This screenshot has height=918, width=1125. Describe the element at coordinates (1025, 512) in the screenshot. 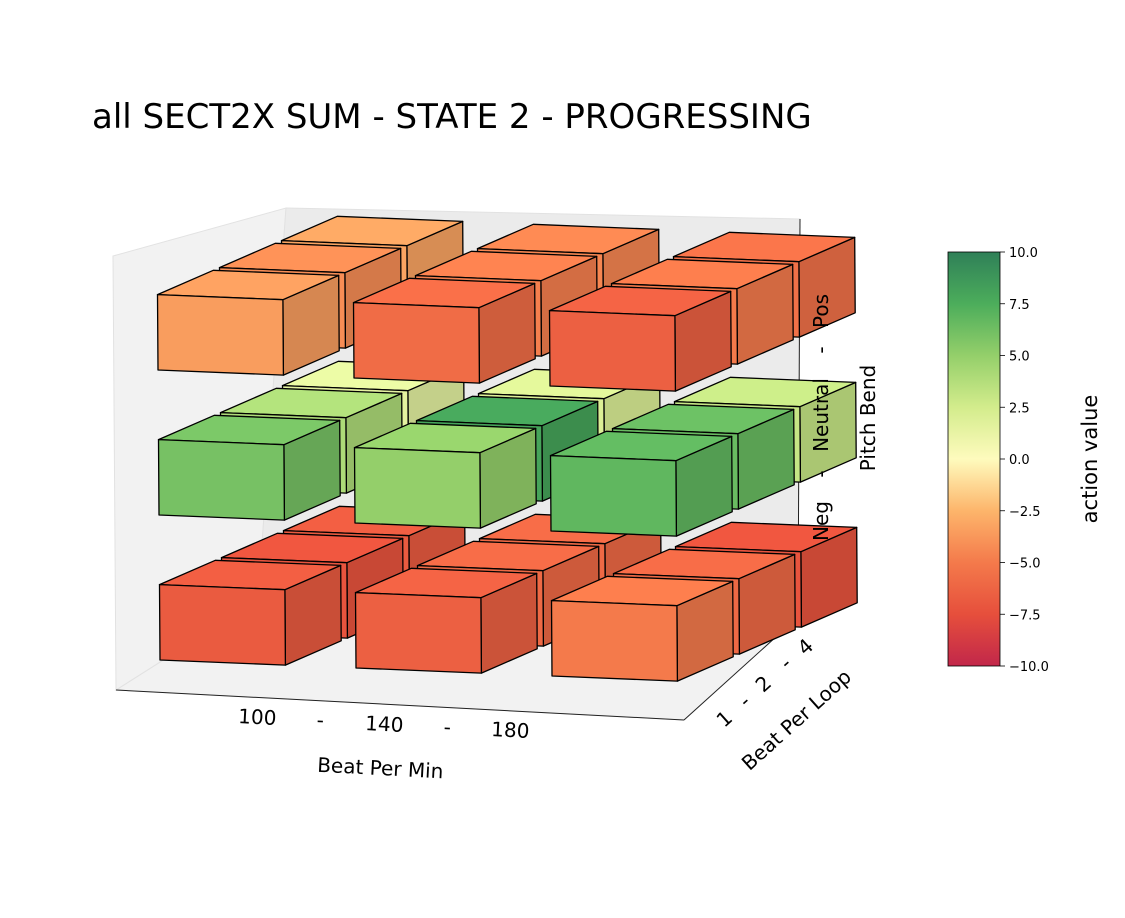

I see `colorbar-tick-label: −2.5` at that location.